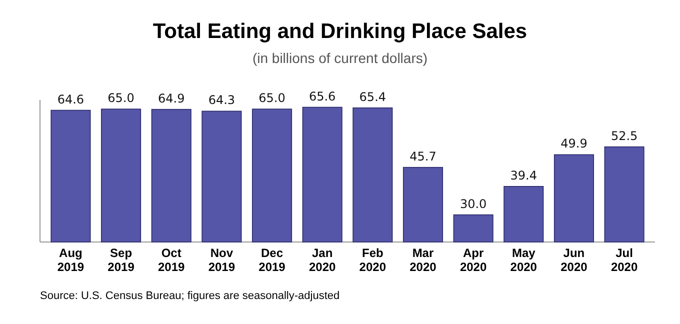  I want to click on data-label: 39.4, so click(524, 175).